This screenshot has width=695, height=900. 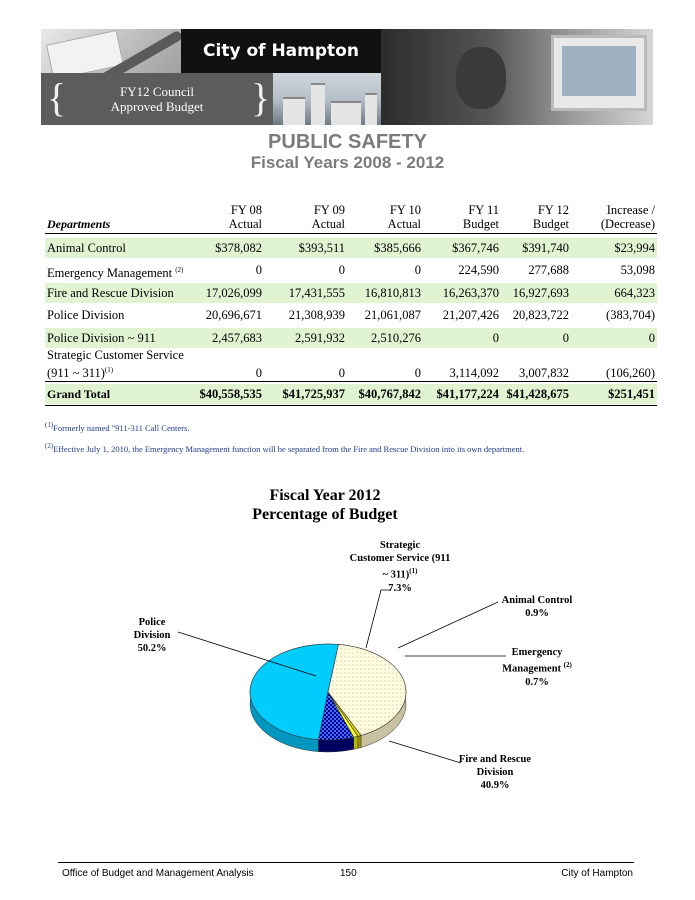 I want to click on cell: 20,823,722, so click(x=540, y=315).